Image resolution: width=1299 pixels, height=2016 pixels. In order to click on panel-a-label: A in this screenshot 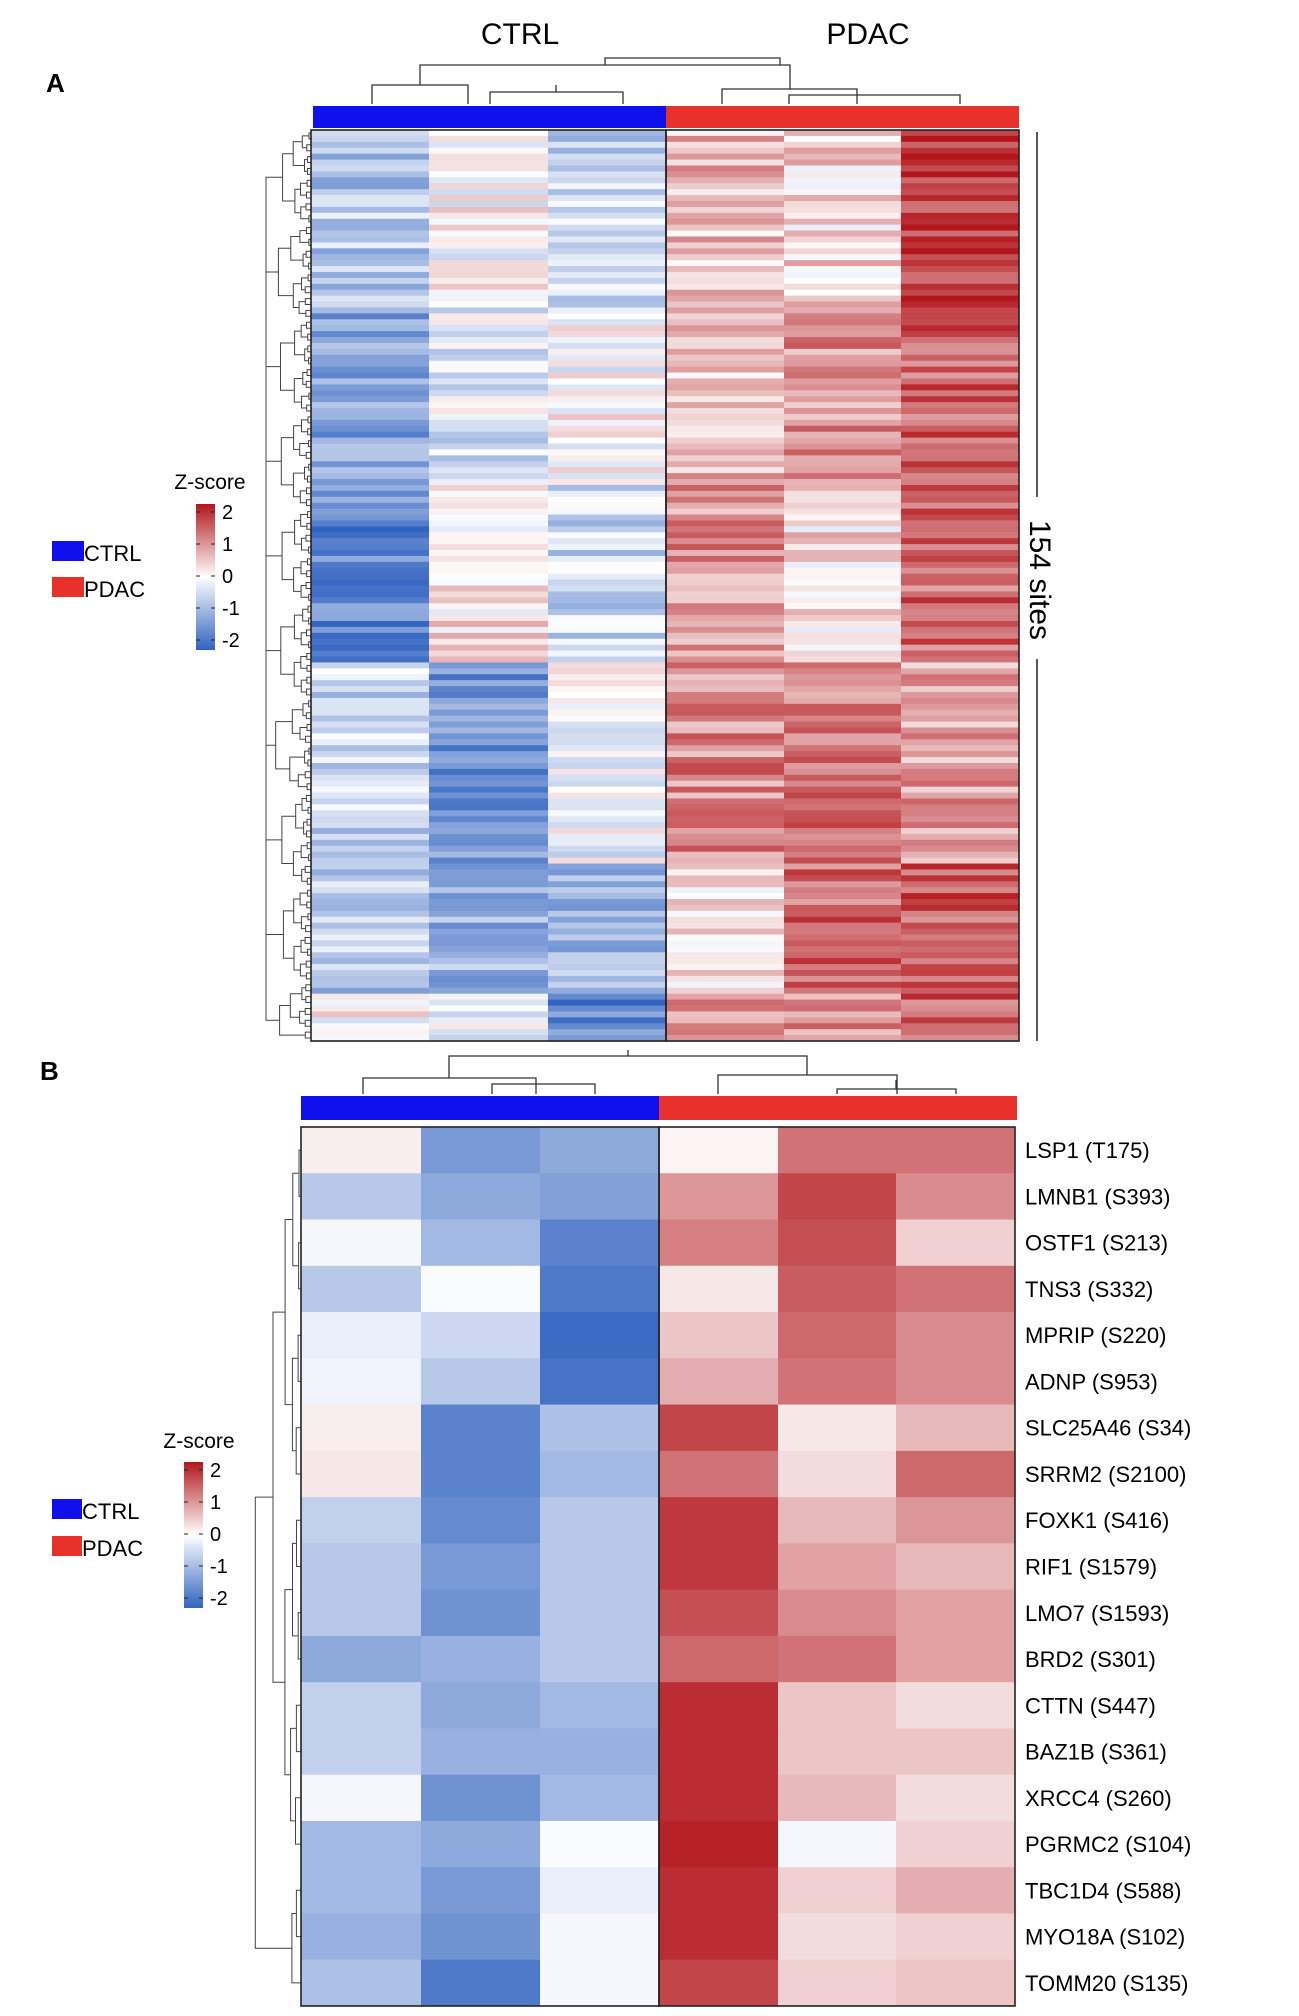, I will do `click(55, 83)`.